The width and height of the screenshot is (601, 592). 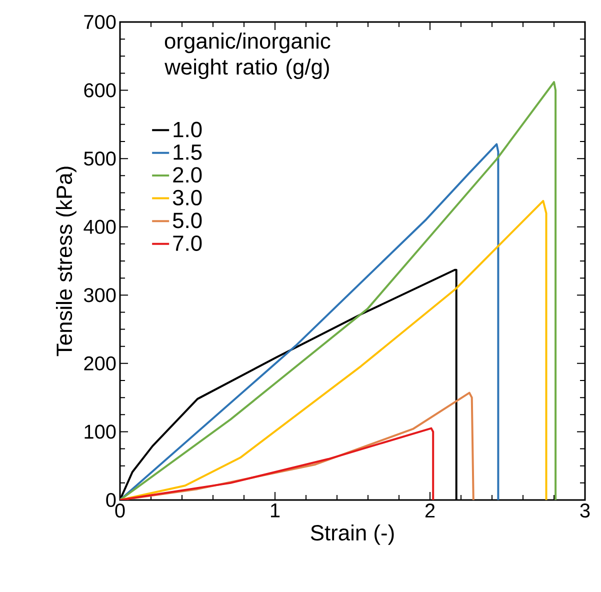 I want to click on legend-label: 3.0, so click(x=187, y=198).